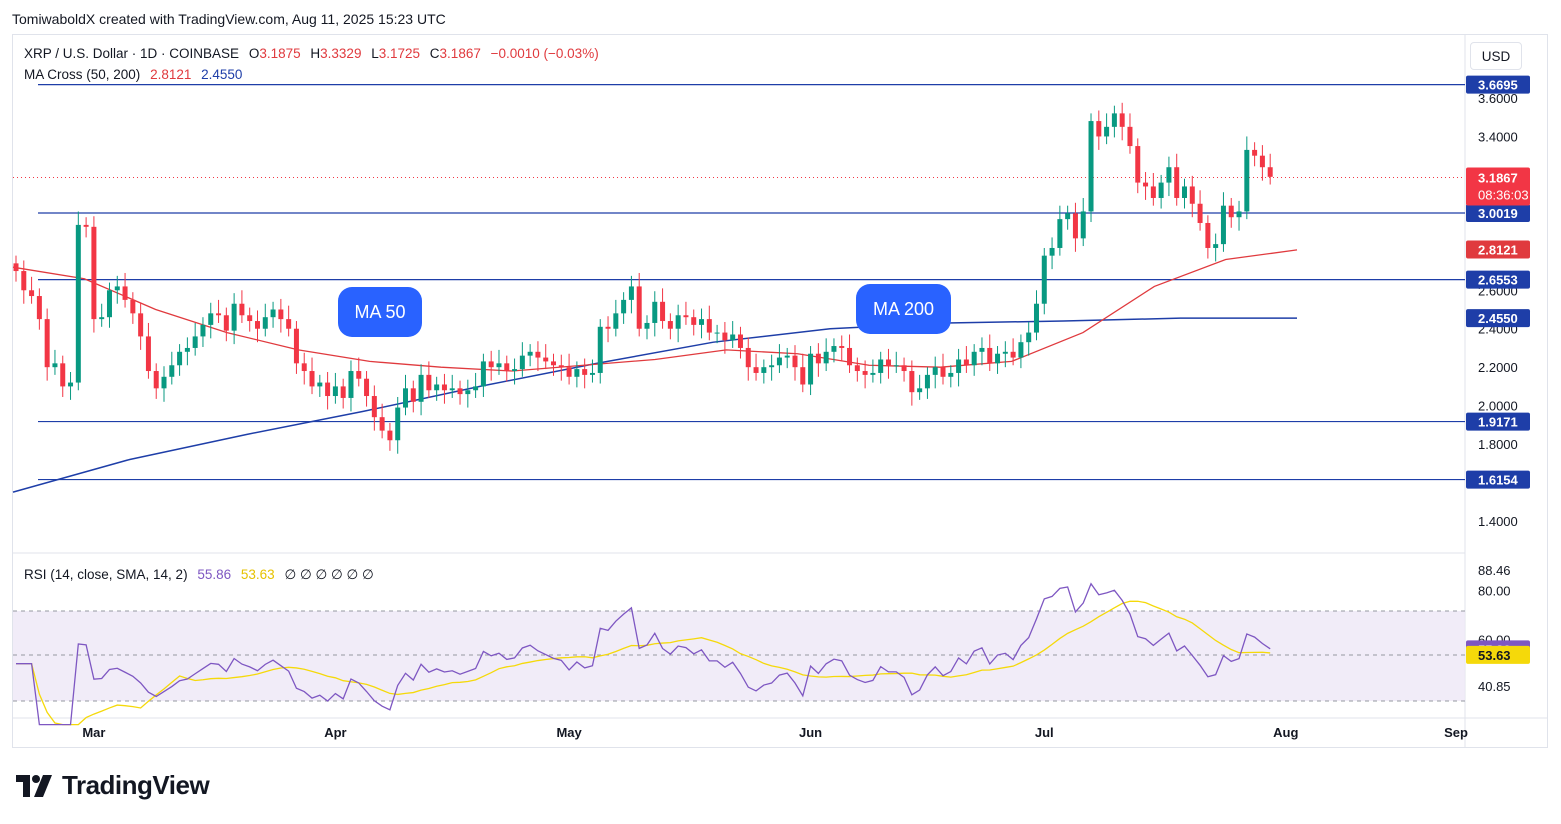  What do you see at coordinates (1498, 177) in the screenshot?
I see `last-price-label: 3.1867` at bounding box center [1498, 177].